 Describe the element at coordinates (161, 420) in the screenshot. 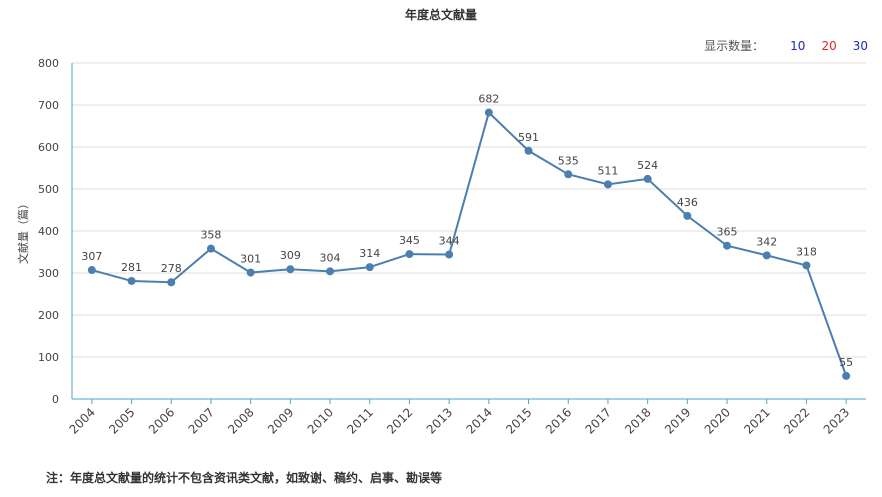

I see `x-tick-label: 2006` at that location.